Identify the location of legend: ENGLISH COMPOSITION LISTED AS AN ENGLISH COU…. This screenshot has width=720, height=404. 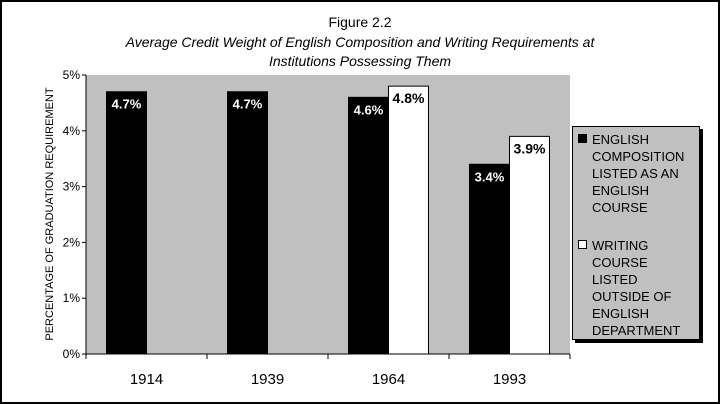
(636, 233).